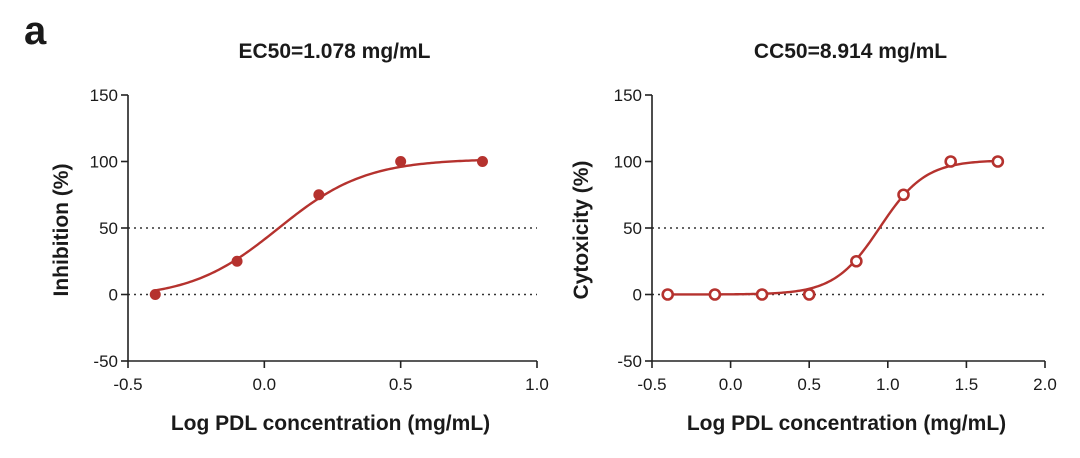 The height and width of the screenshot is (458, 1080). I want to click on y-axis-label: Inhibition (%), so click(61, 230).